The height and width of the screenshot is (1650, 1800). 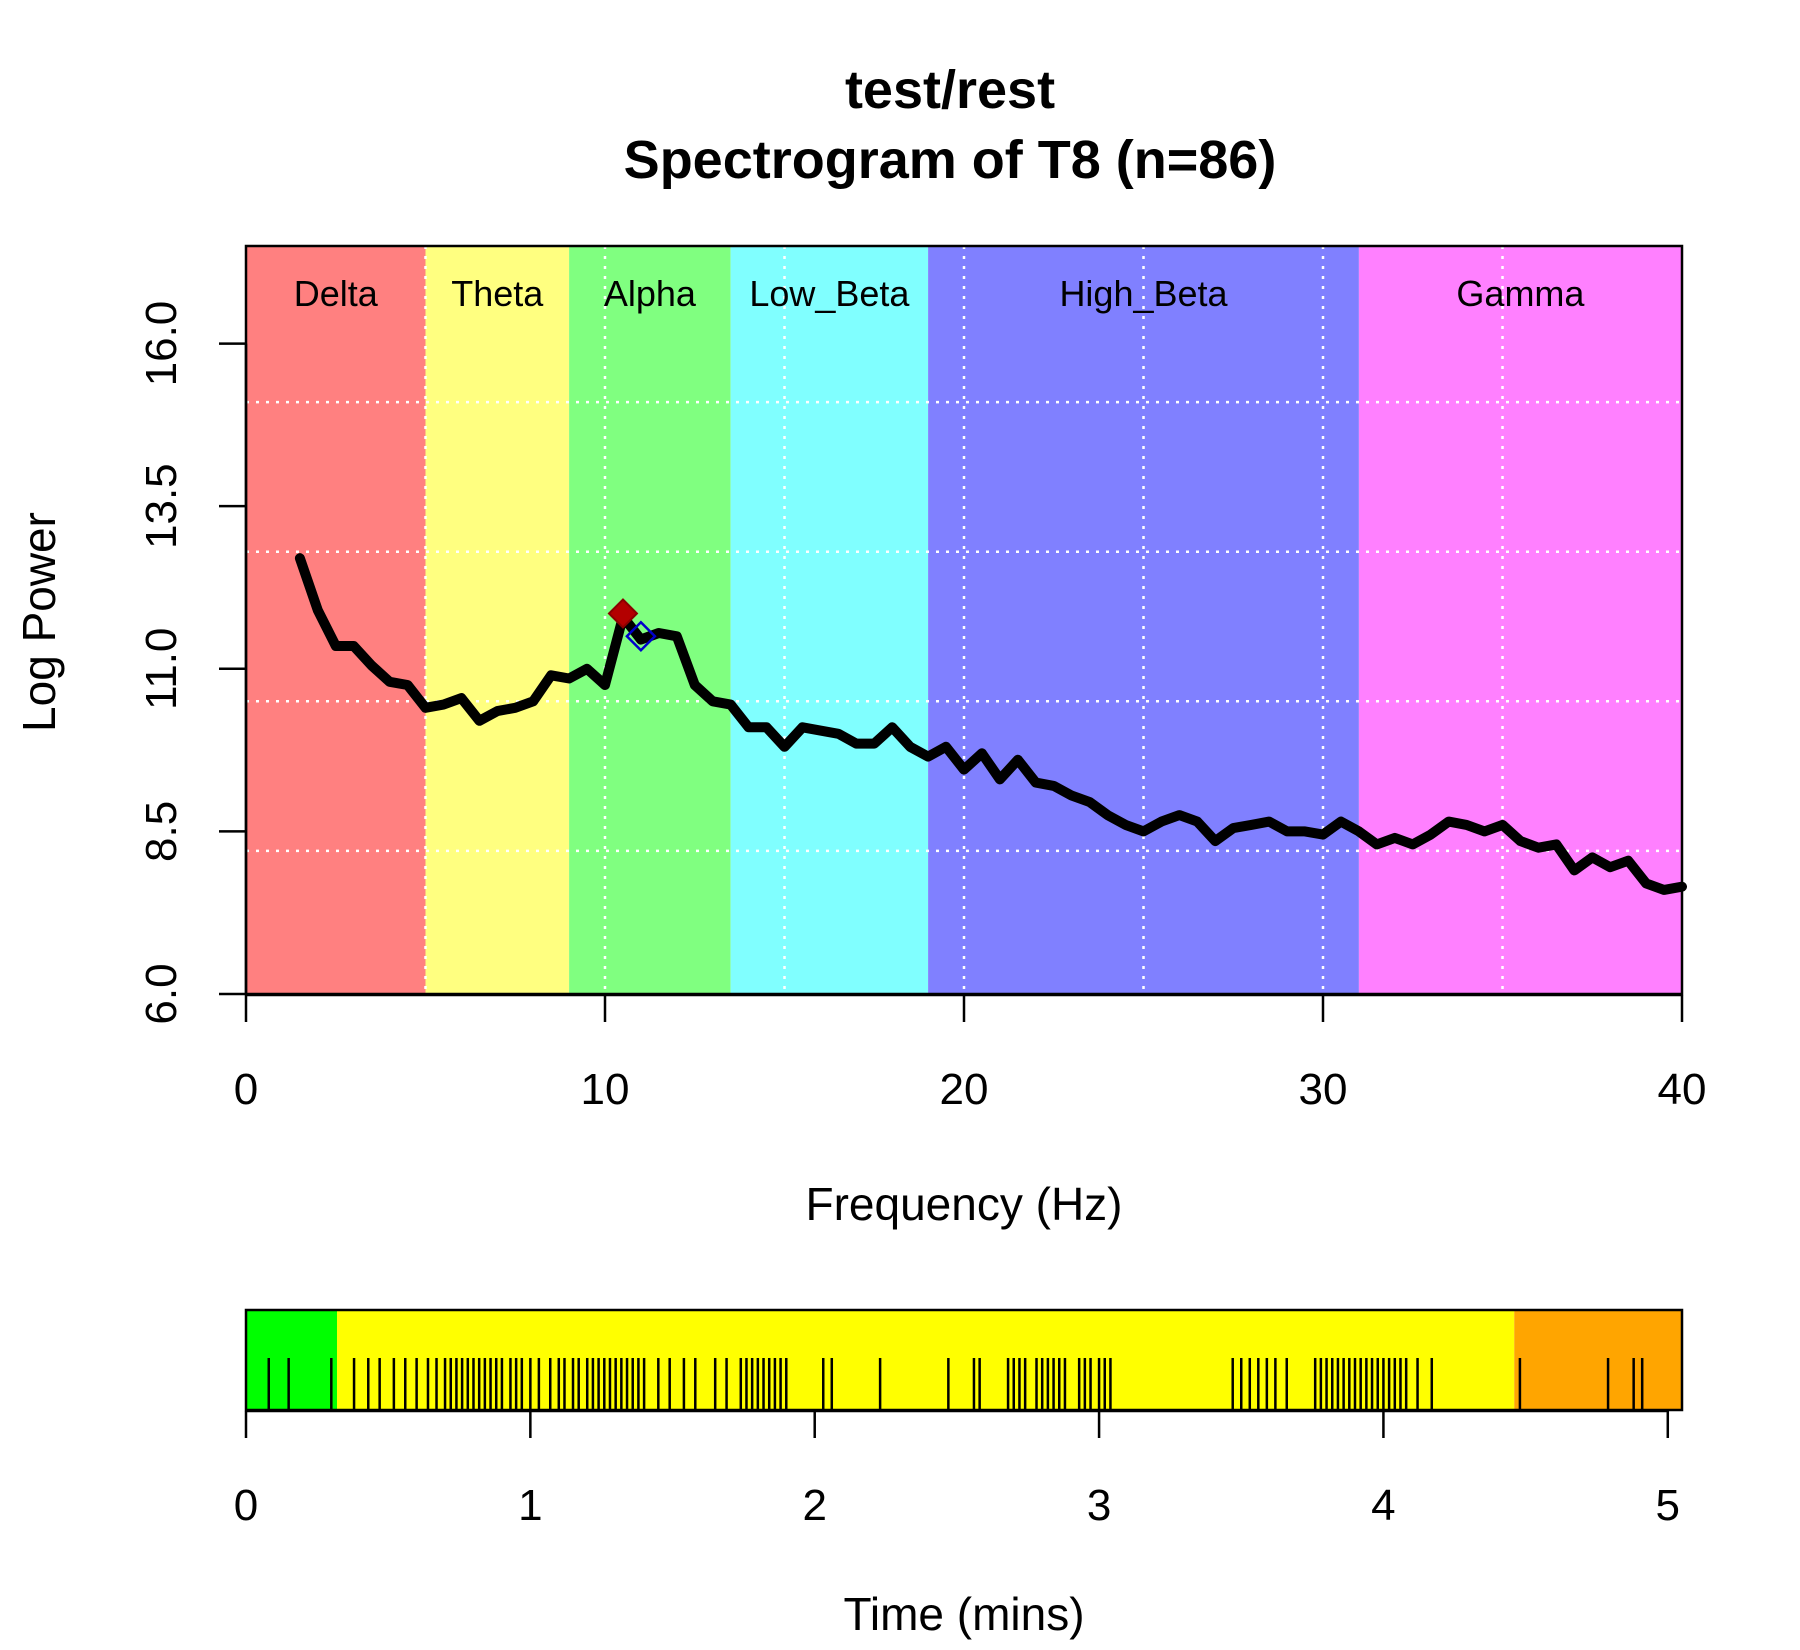 I want to click on x-axis: 0 10 20 30 40, so click(x=970, y=1053).